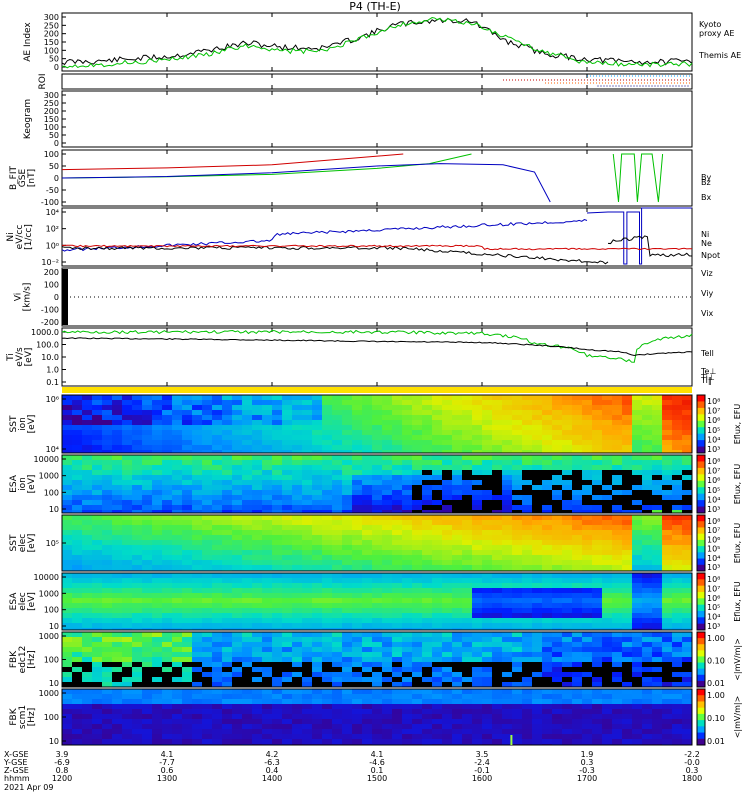 Image resolution: width=750 pixels, height=800 pixels. What do you see at coordinates (14, 716) in the screenshot?
I see `fbk2-ylabel-line: FBK` at bounding box center [14, 716].